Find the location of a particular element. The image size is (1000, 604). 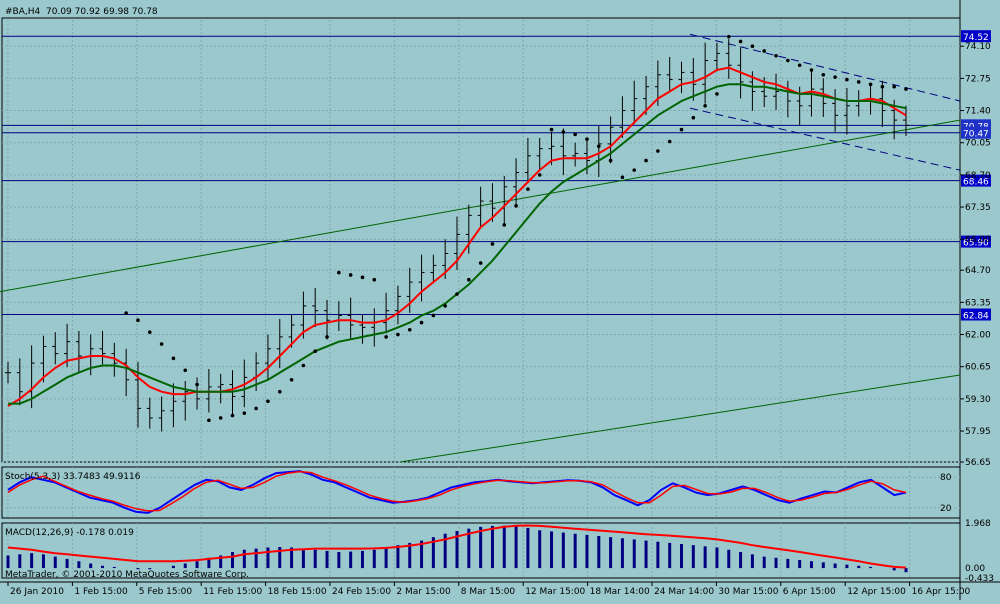

level-label: 70.47 is located at coordinates (976, 135).